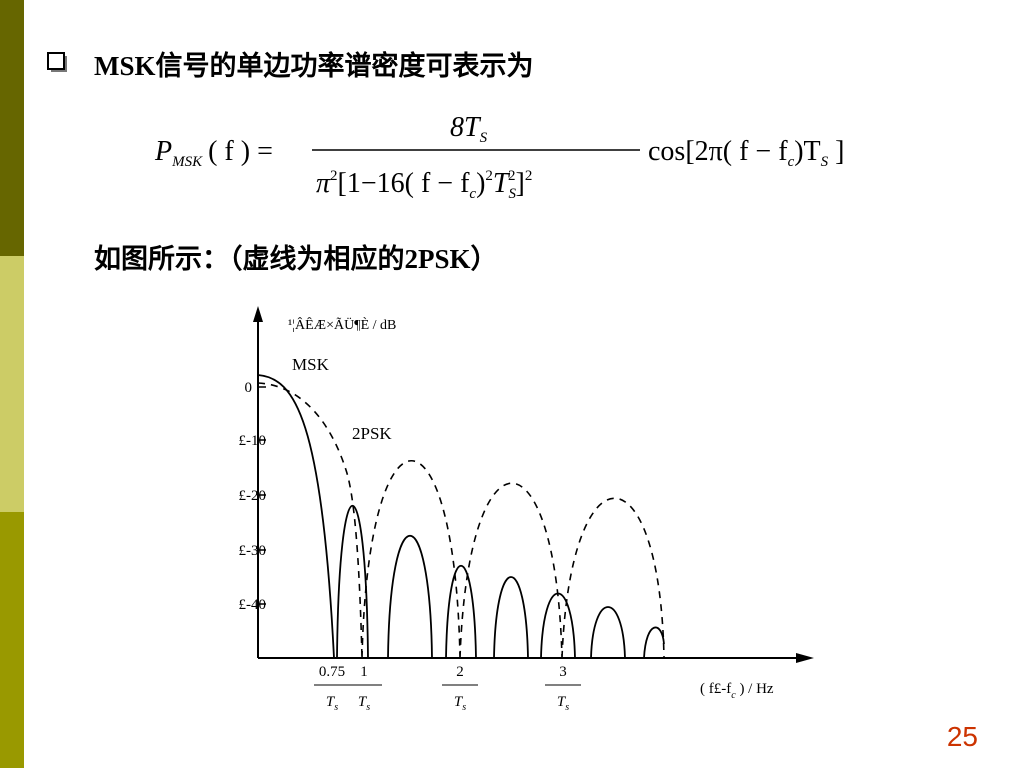 The height and width of the screenshot is (768, 1024). I want to click on sym: P, so click(163, 151).